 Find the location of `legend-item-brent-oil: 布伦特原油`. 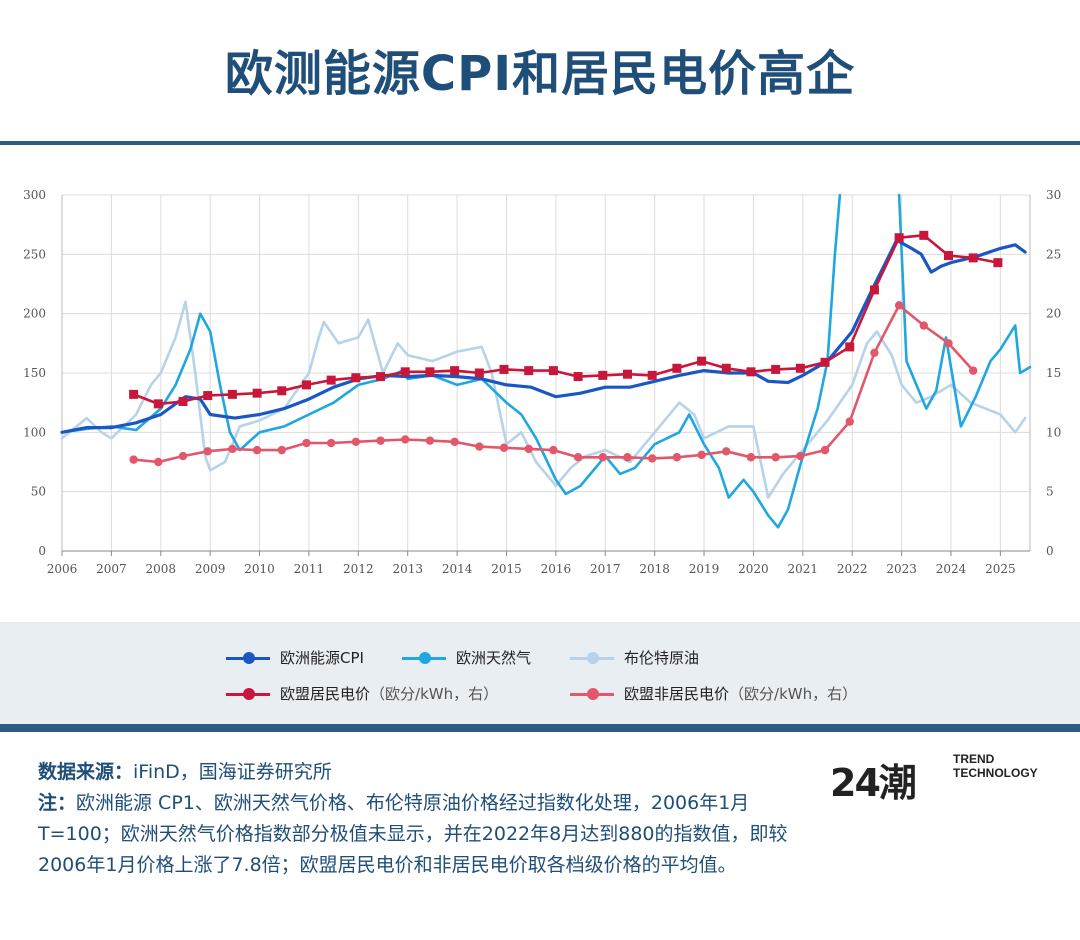

legend-item-brent-oil: 布伦特原油 is located at coordinates (634, 658).